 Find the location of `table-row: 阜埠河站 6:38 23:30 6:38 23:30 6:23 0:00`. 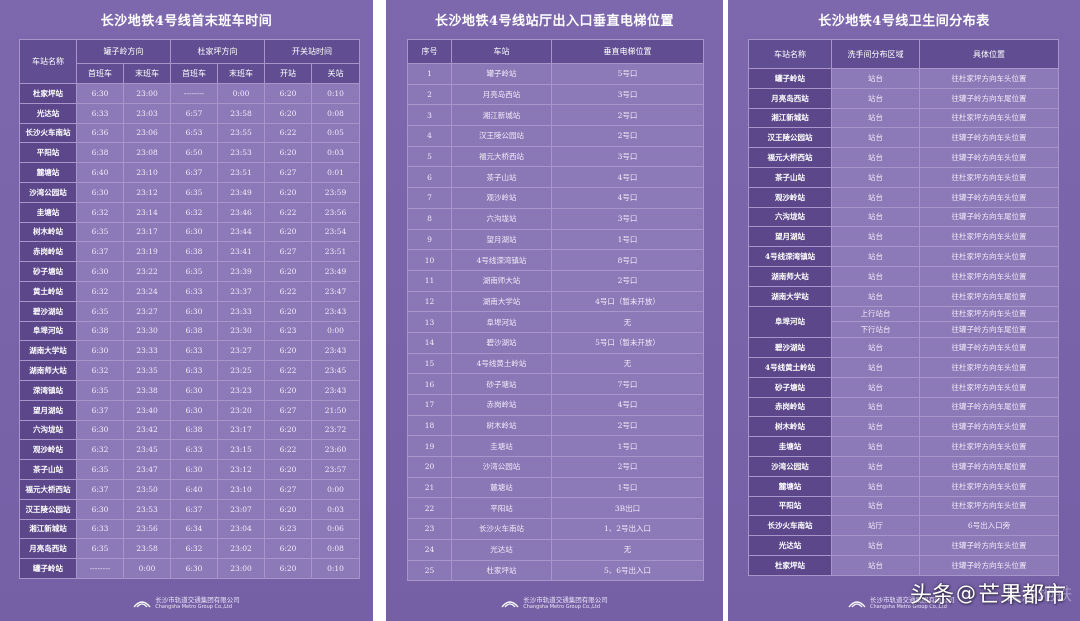

table-row: 阜埠河站 6:38 23:30 6:38 23:30 6:23 0:00 is located at coordinates (189, 331).